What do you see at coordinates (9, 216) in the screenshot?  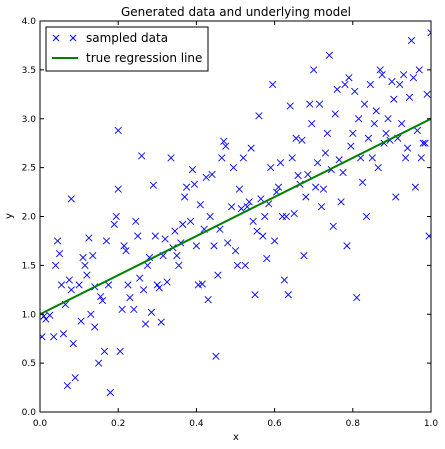 I see `y-axis-label: y` at bounding box center [9, 216].